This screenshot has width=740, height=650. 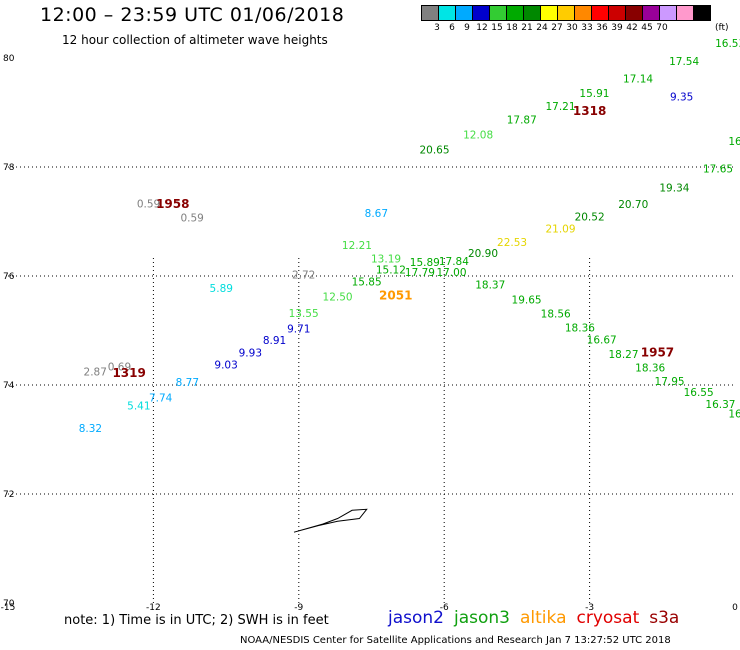 What do you see at coordinates (633, 205) in the screenshot?
I see `wave-height-label: 20.70` at bounding box center [633, 205].